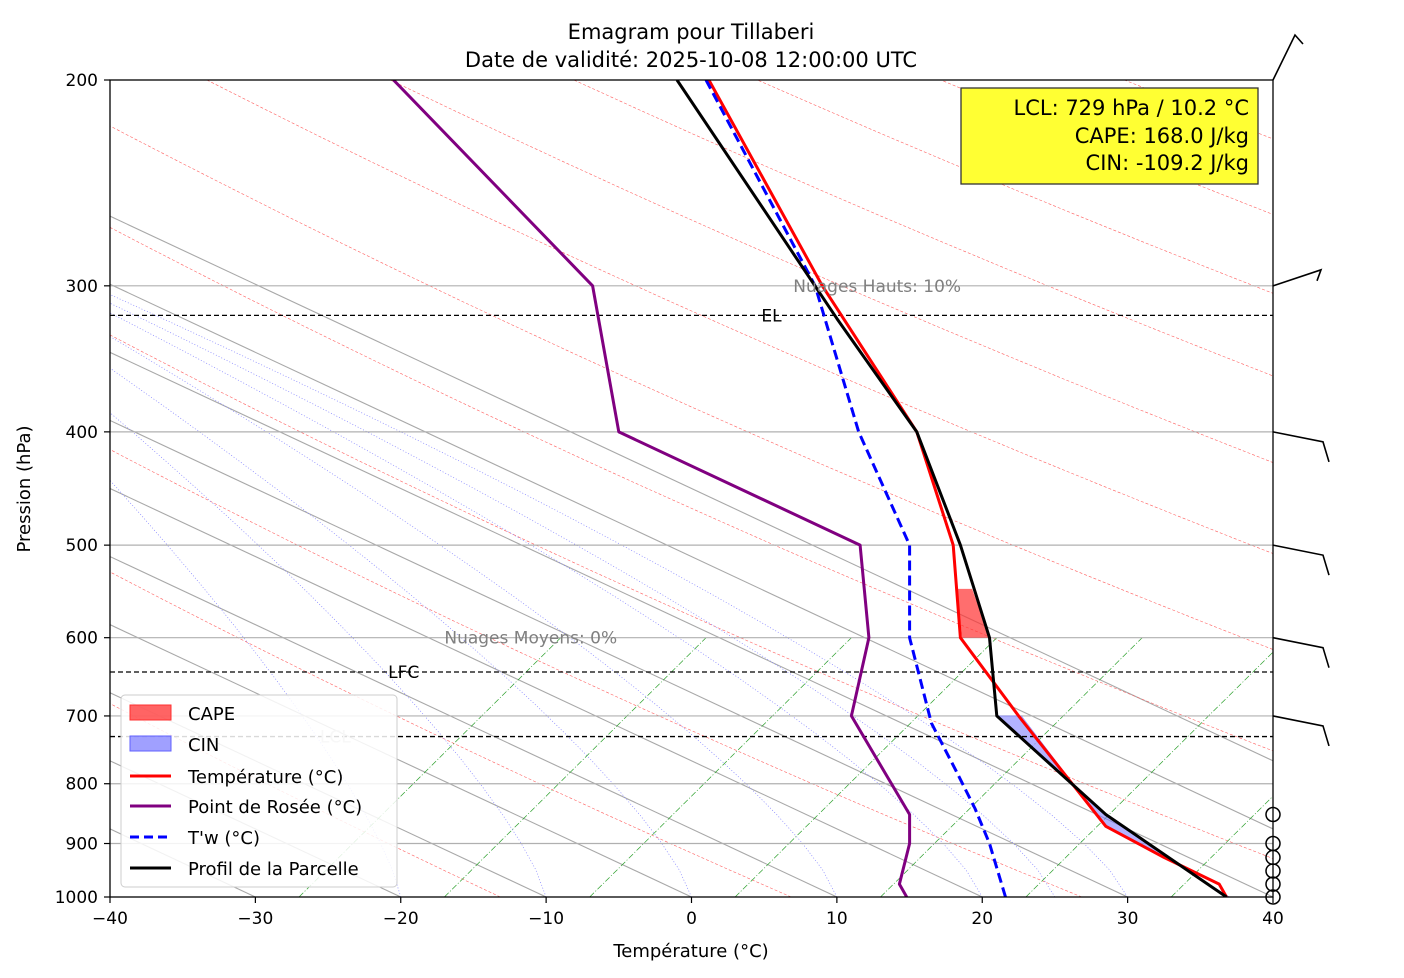  Describe the element at coordinates (1113, 806) in the screenshot. I see `cin-fill` at that location.